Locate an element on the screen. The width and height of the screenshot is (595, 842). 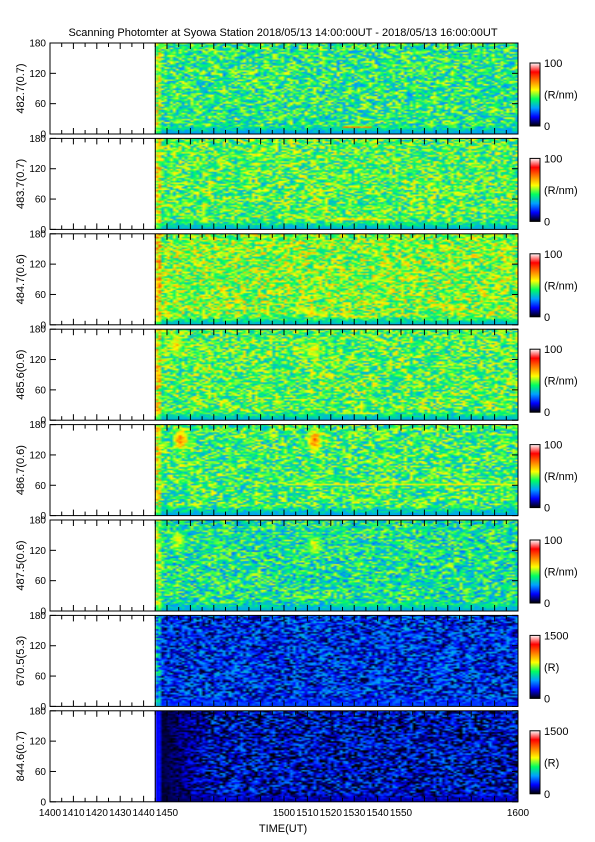
panel-6: 0 60 120 180 487.5(0.6) 100 0 (R/nm) is located at coordinates (296, 567).